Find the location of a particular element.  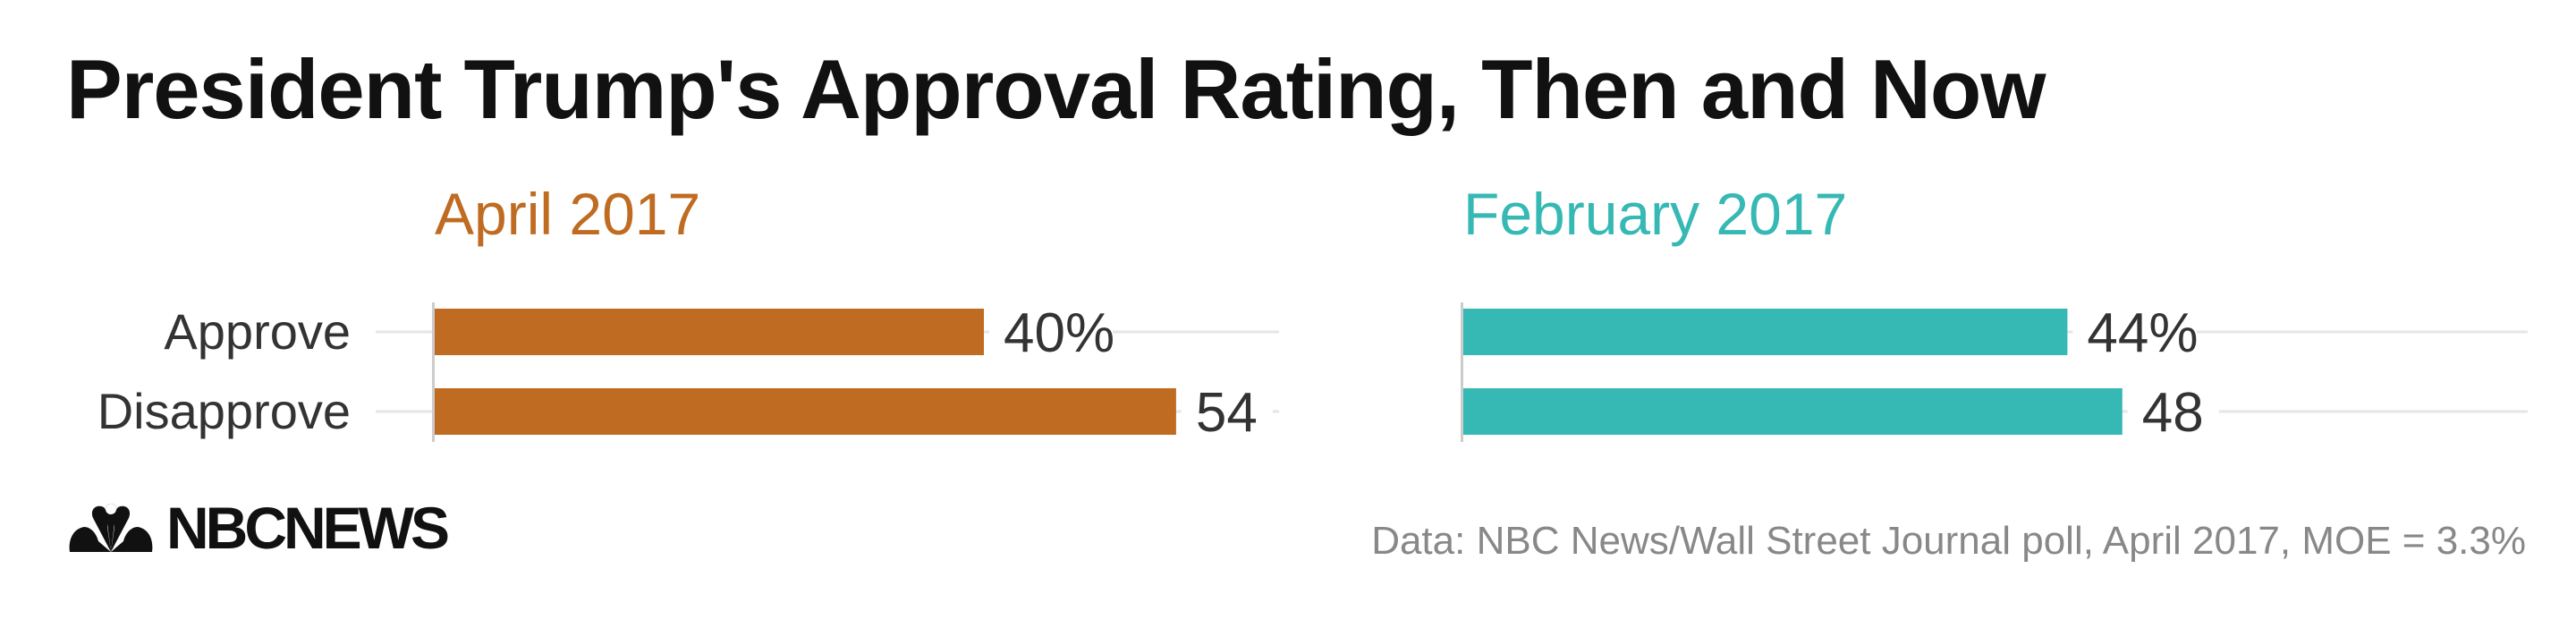

data-label-bg-february-2017-approve is located at coordinates (2134, 331).